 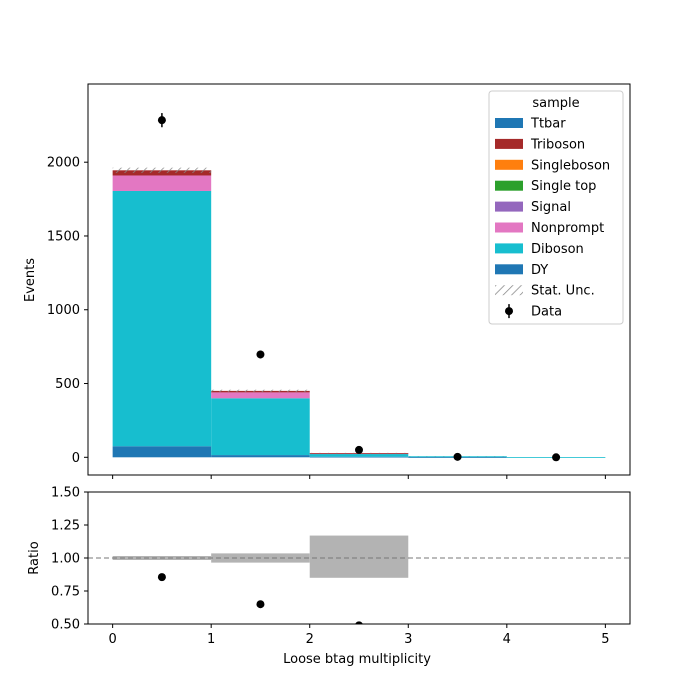 What do you see at coordinates (30, 280) in the screenshot?
I see `upper-y-axis-label: Events` at bounding box center [30, 280].